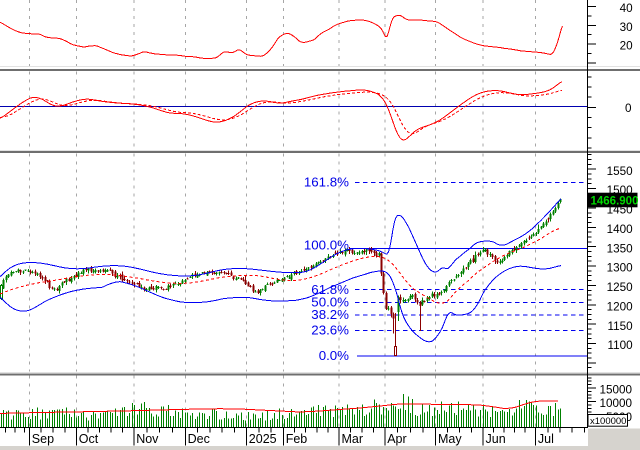 The width and height of the screenshot is (640, 450). I want to click on svg-text: Dec, so click(199, 439).